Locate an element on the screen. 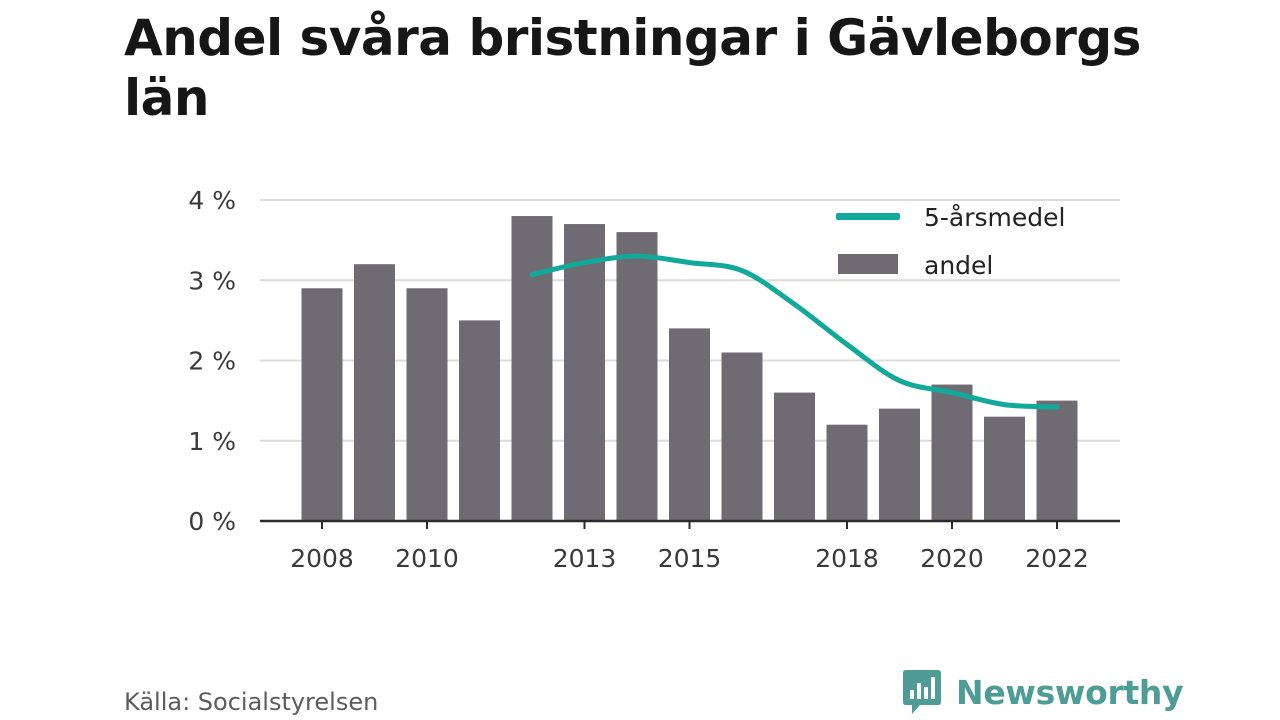  x-tick-label: 2020 is located at coordinates (952, 558).